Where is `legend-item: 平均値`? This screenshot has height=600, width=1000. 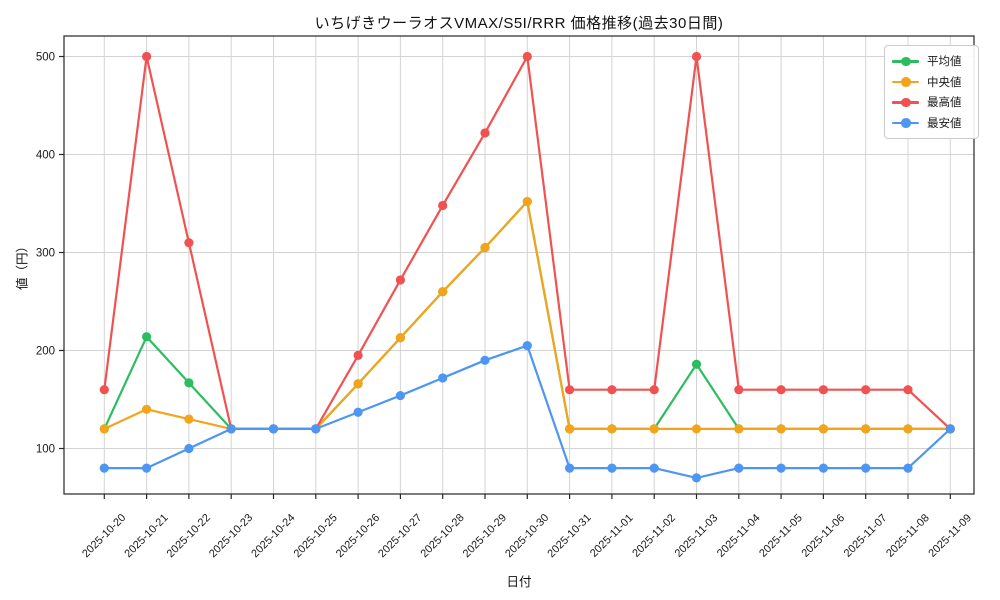
legend-item: 平均値 is located at coordinates (931, 61).